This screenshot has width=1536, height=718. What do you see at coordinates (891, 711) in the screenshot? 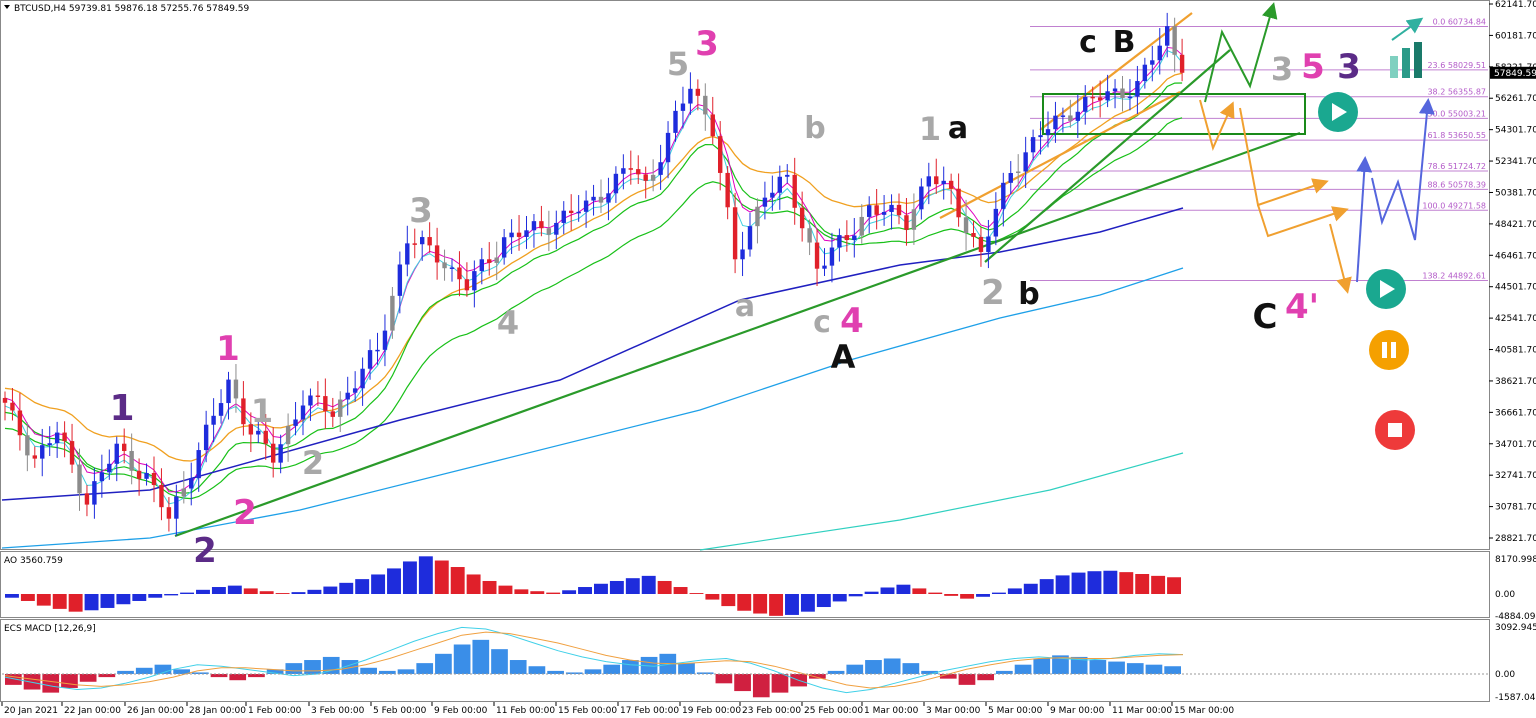
I see `time-tick-label: 1 Mar 00:00` at bounding box center [891, 711].